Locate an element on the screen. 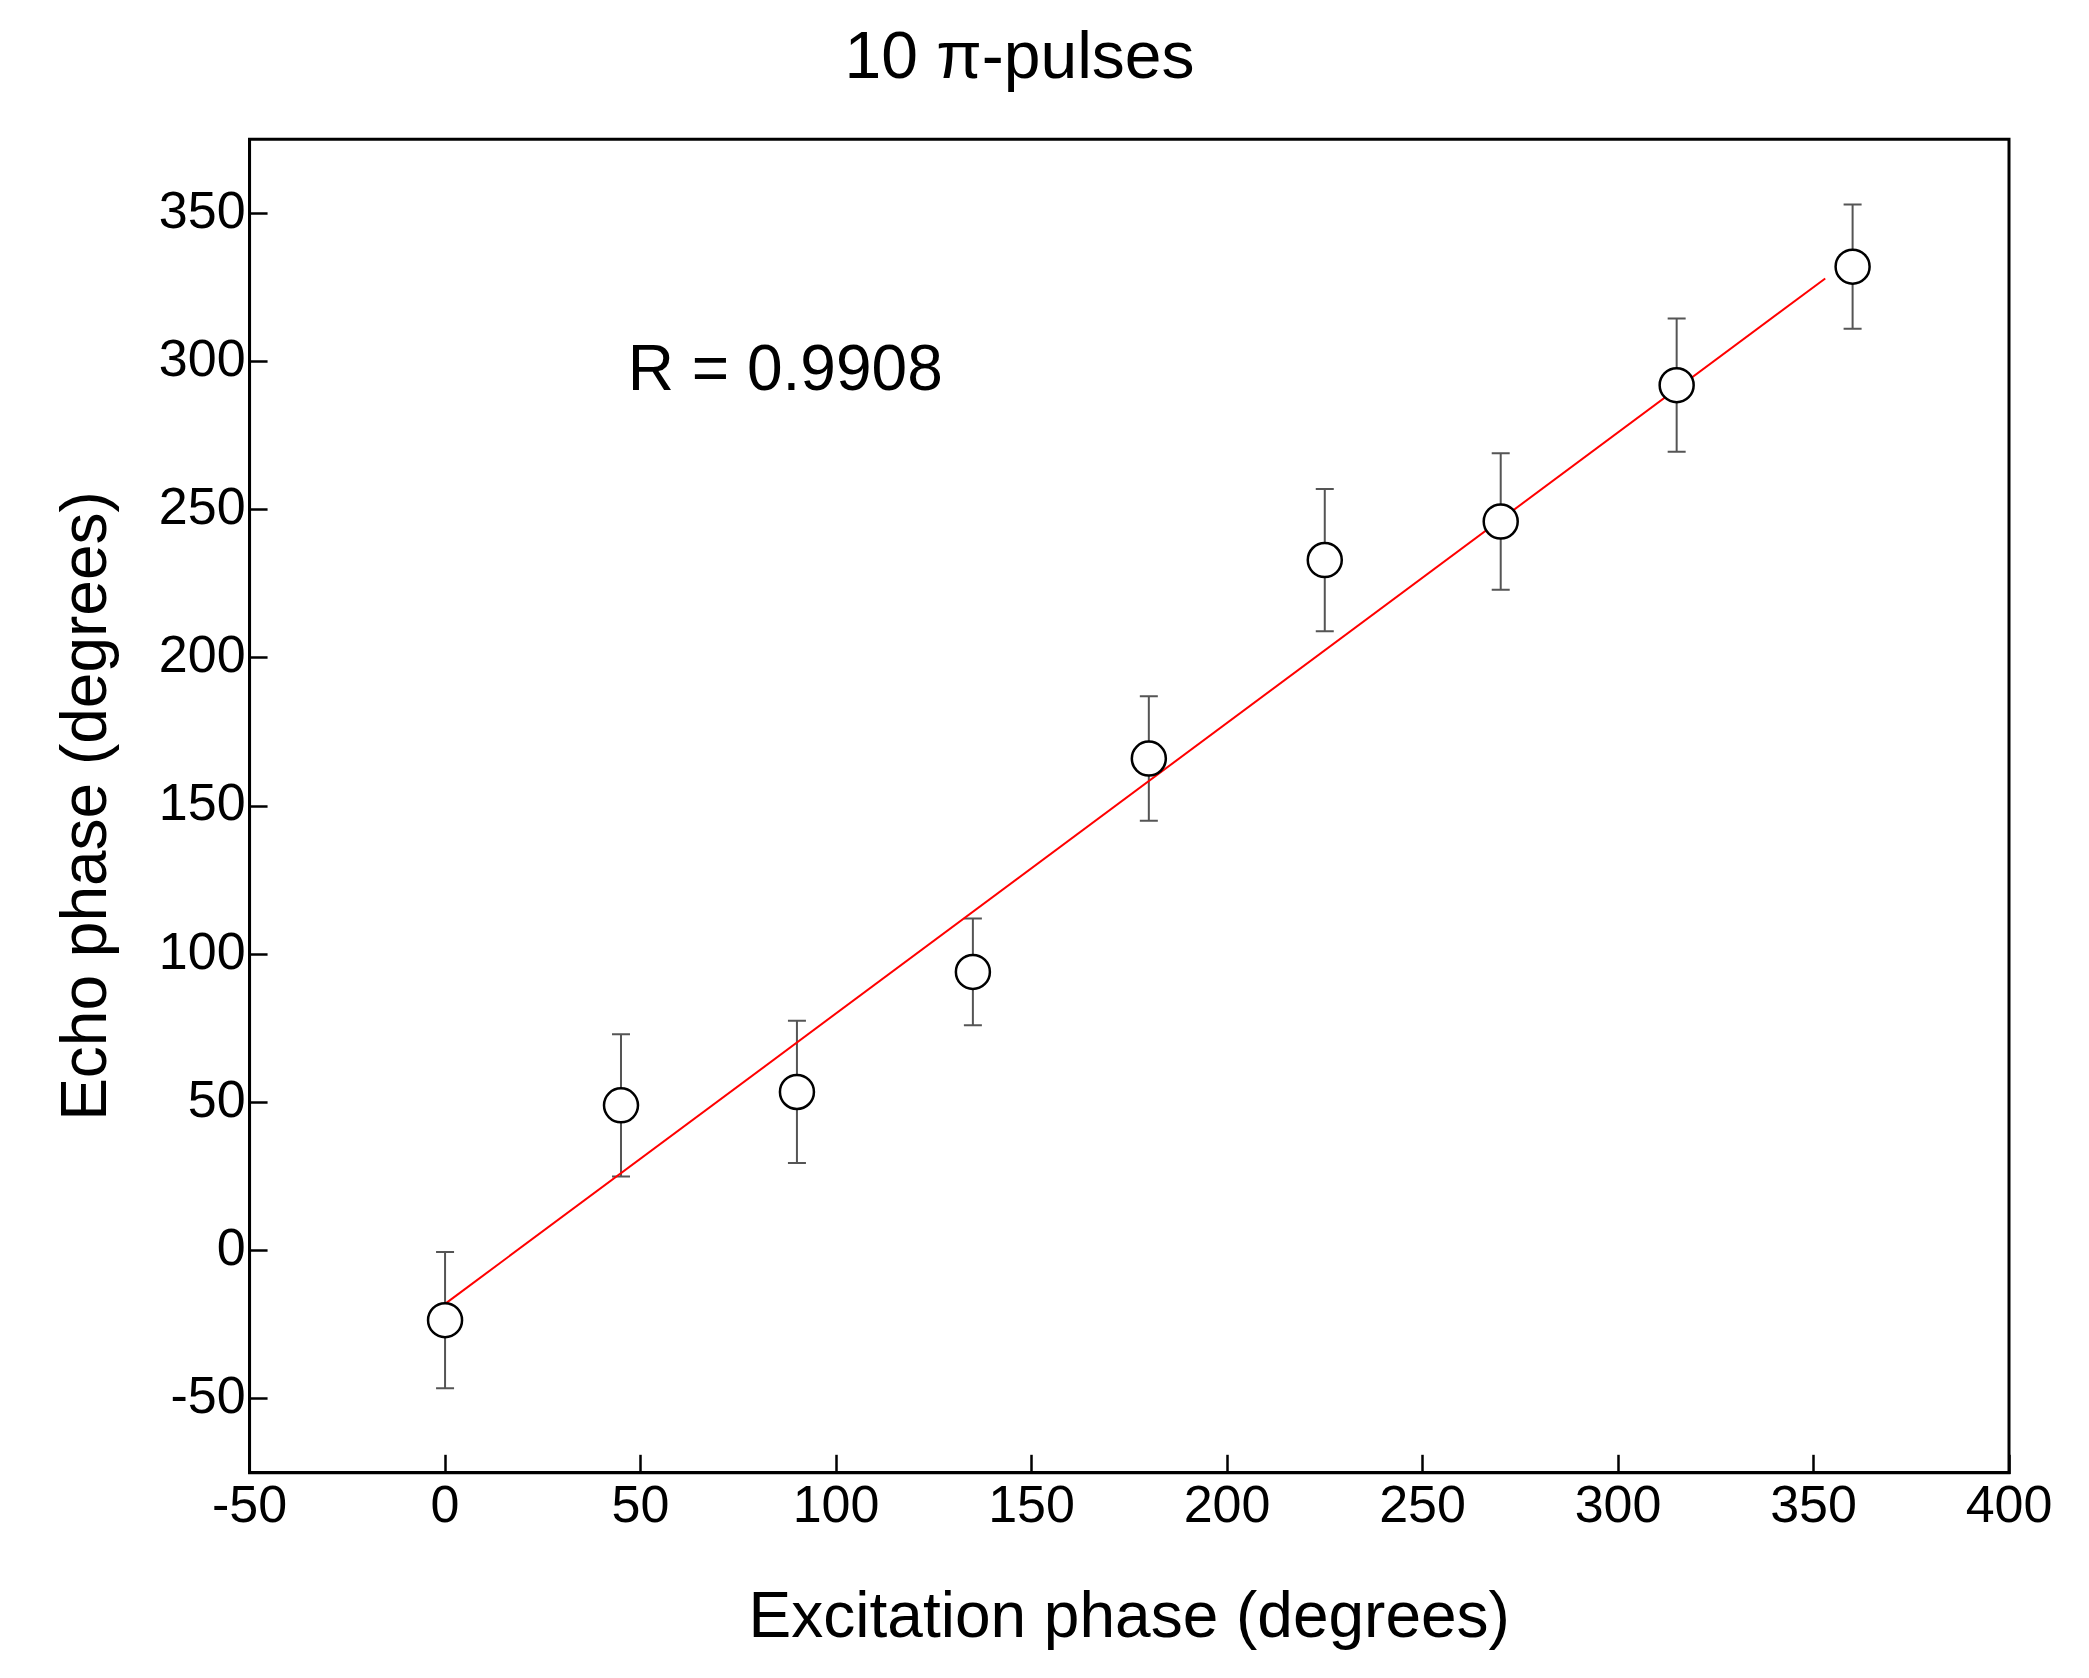 The height and width of the screenshot is (1678, 2089). annotation: R = 0.9908 is located at coordinates (785, 368).